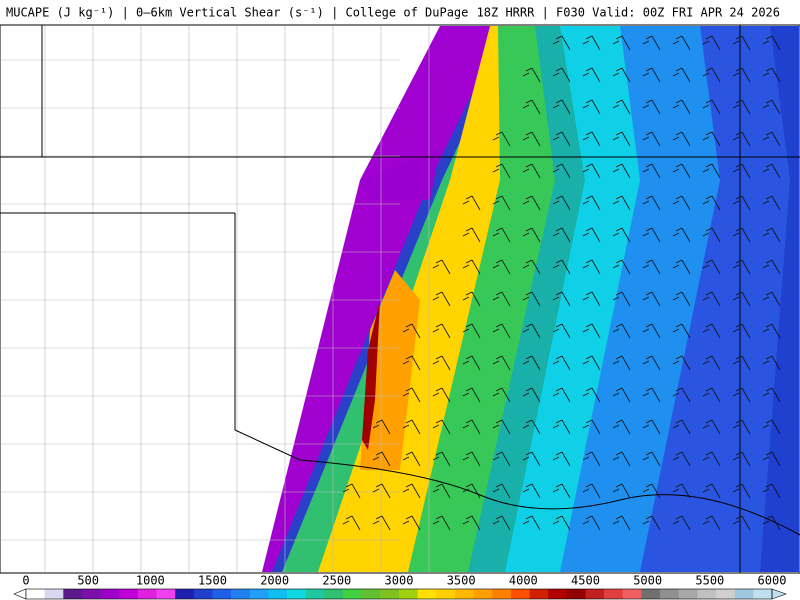 This screenshot has height=600, width=800. I want to click on river-border, so click(549, 497).